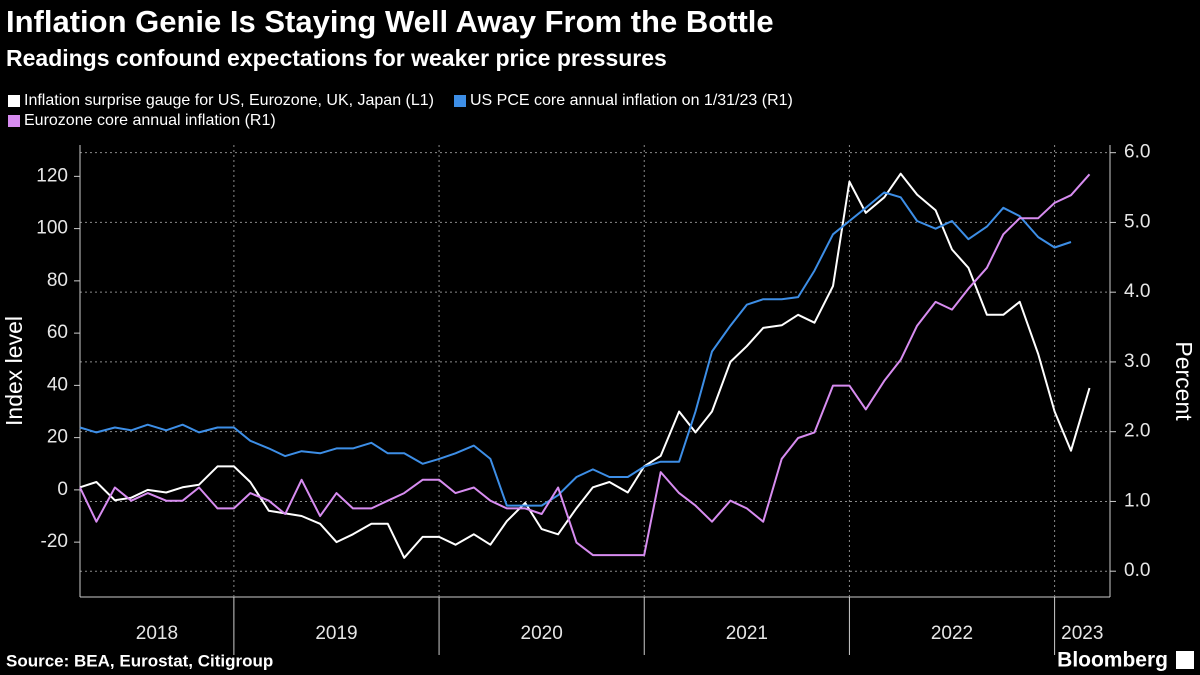 This screenshot has height=675, width=1200. I want to click on source-note: Source: BEA, Eurostat, Citigroup, so click(139, 660).